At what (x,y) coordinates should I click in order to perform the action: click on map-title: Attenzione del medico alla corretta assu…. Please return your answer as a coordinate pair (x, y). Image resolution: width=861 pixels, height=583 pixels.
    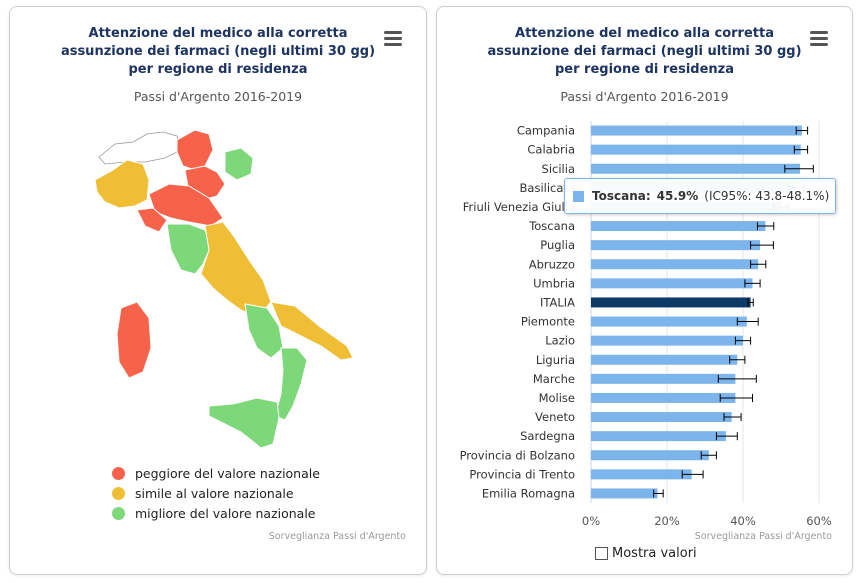
    Looking at the image, I should click on (218, 52).